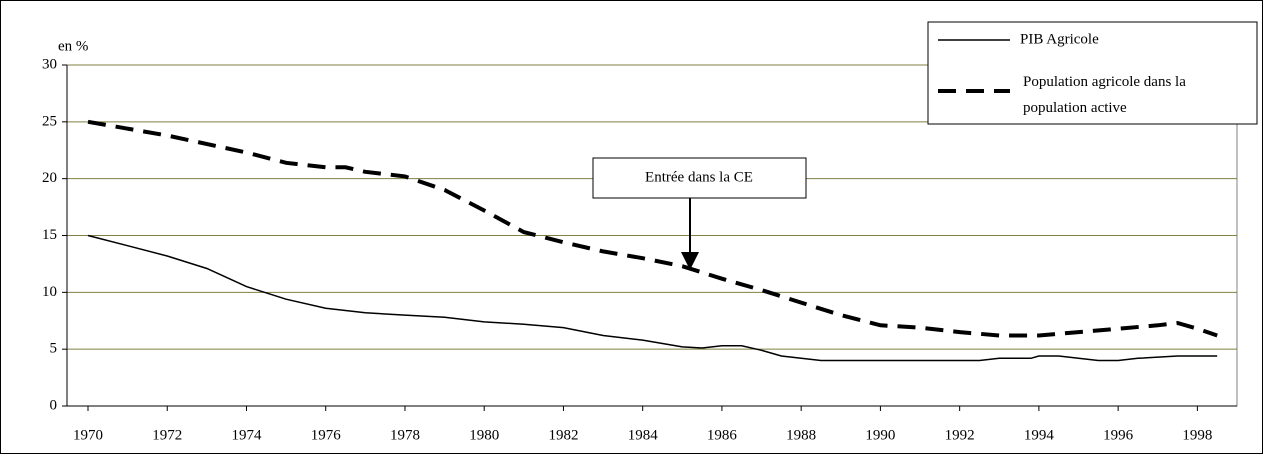 Image resolution: width=1263 pixels, height=454 pixels. I want to click on y-tick-label: 10, so click(49, 292).